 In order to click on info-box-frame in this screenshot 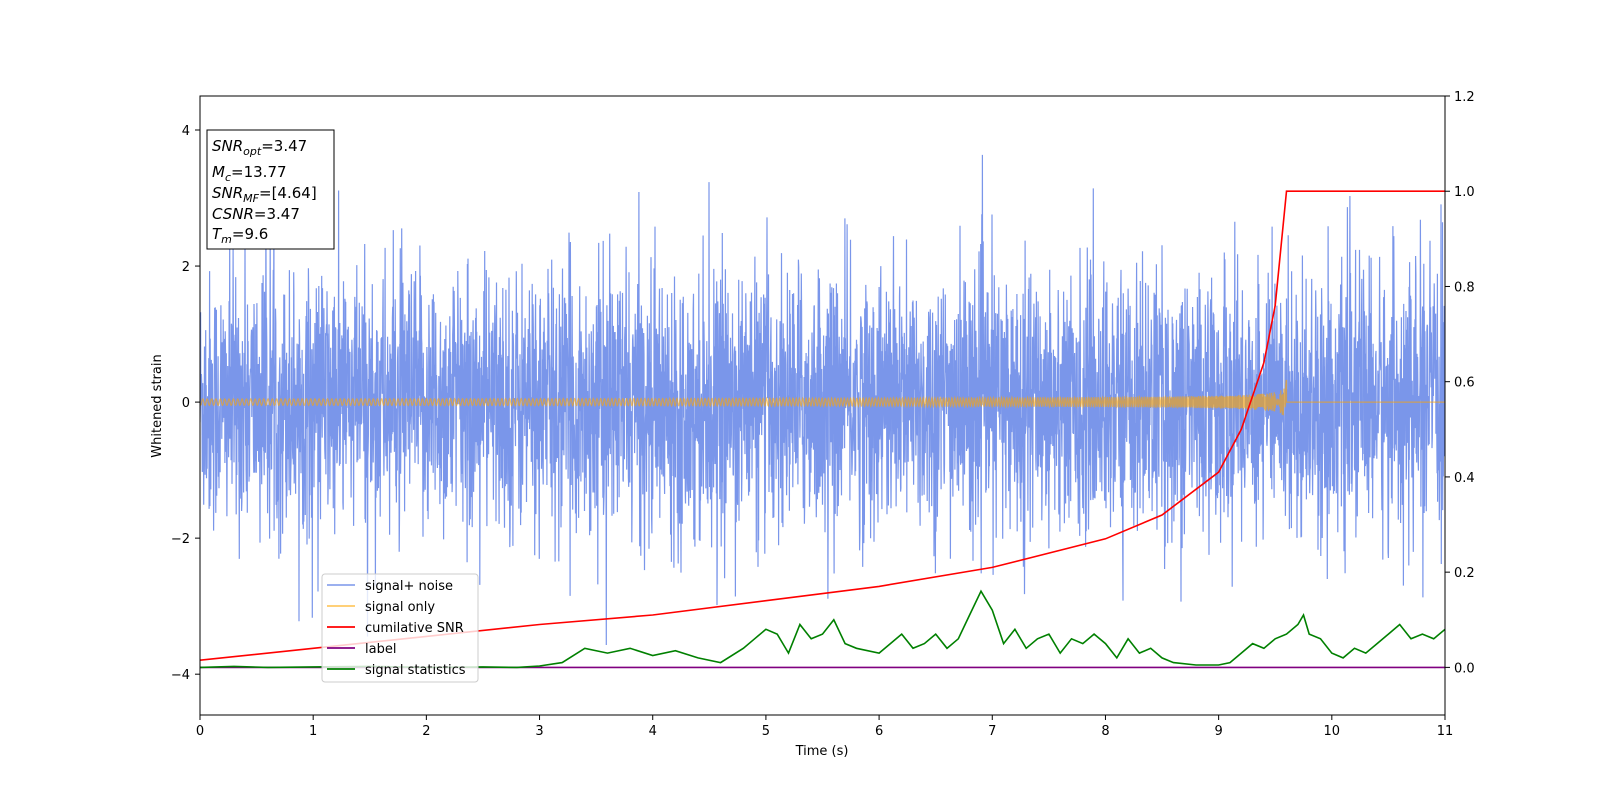, I will do `click(270, 189)`.